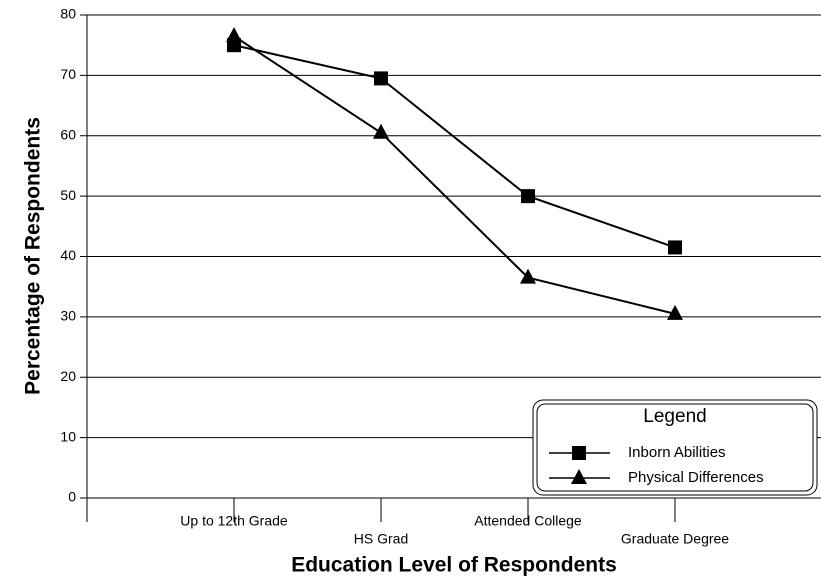 Image resolution: width=821 pixels, height=584 pixels. I want to click on legend-box-inner, so click(675, 447).